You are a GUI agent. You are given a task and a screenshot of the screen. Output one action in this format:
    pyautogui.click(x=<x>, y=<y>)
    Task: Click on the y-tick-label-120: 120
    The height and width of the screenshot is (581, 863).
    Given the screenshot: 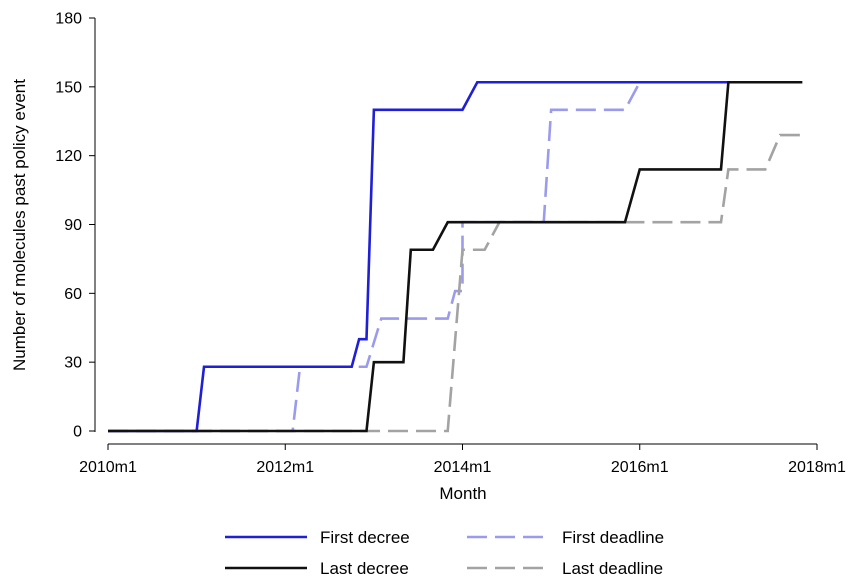 What is the action you would take?
    pyautogui.click(x=68, y=156)
    